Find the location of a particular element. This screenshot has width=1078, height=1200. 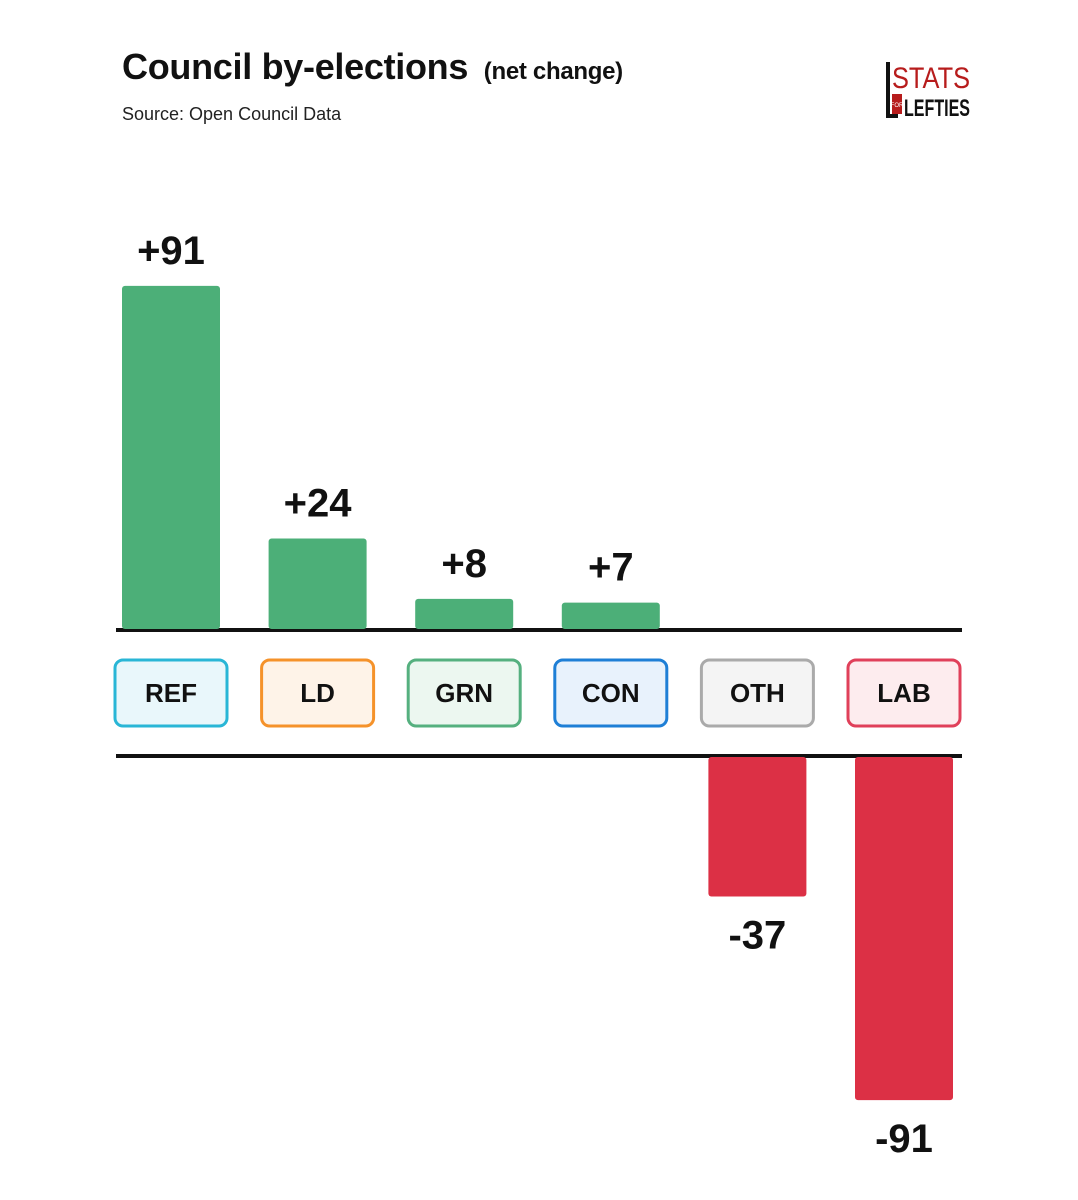

category-box-oth is located at coordinates (757, 693).